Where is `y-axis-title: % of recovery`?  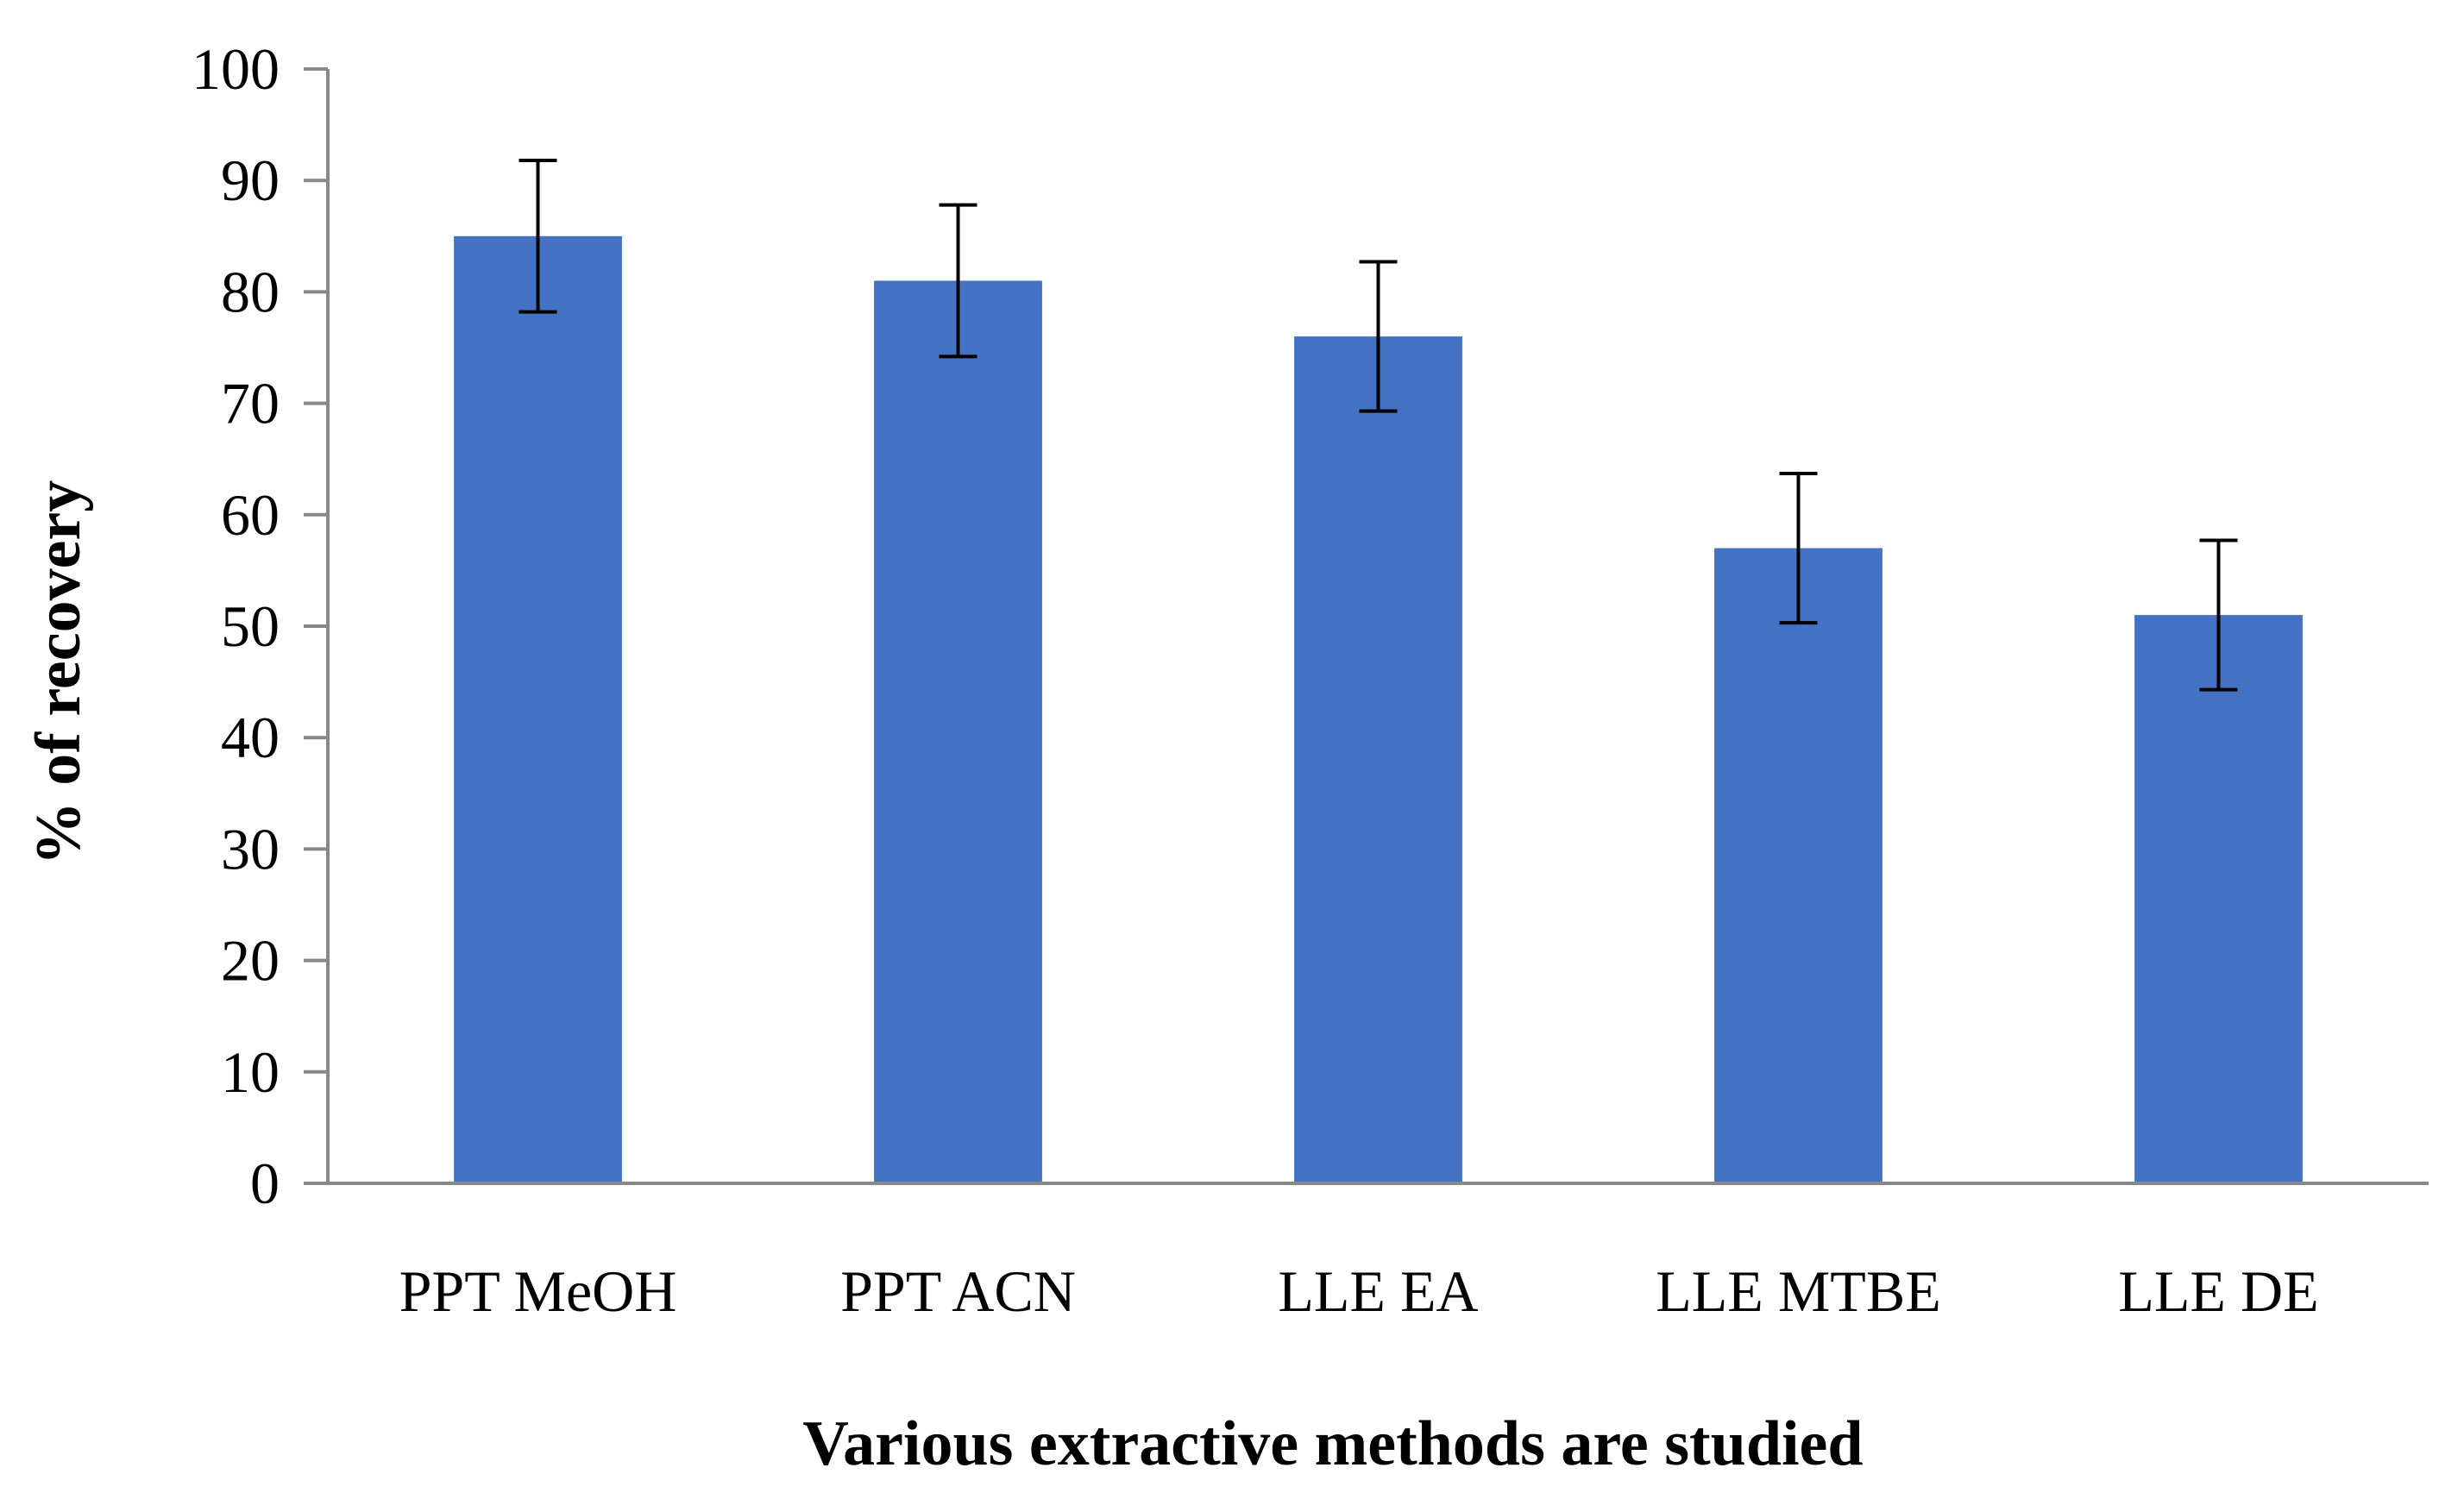 y-axis-title: % of recovery is located at coordinates (59, 673).